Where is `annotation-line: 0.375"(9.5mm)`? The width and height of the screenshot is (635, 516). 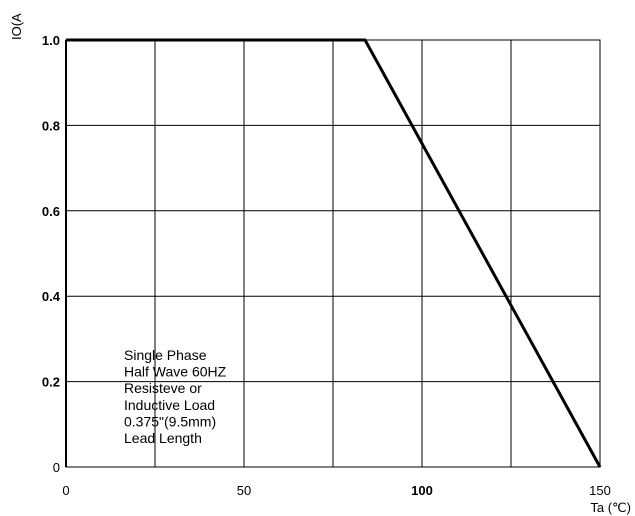
annotation-line: 0.375"(9.5mm) is located at coordinates (170, 421).